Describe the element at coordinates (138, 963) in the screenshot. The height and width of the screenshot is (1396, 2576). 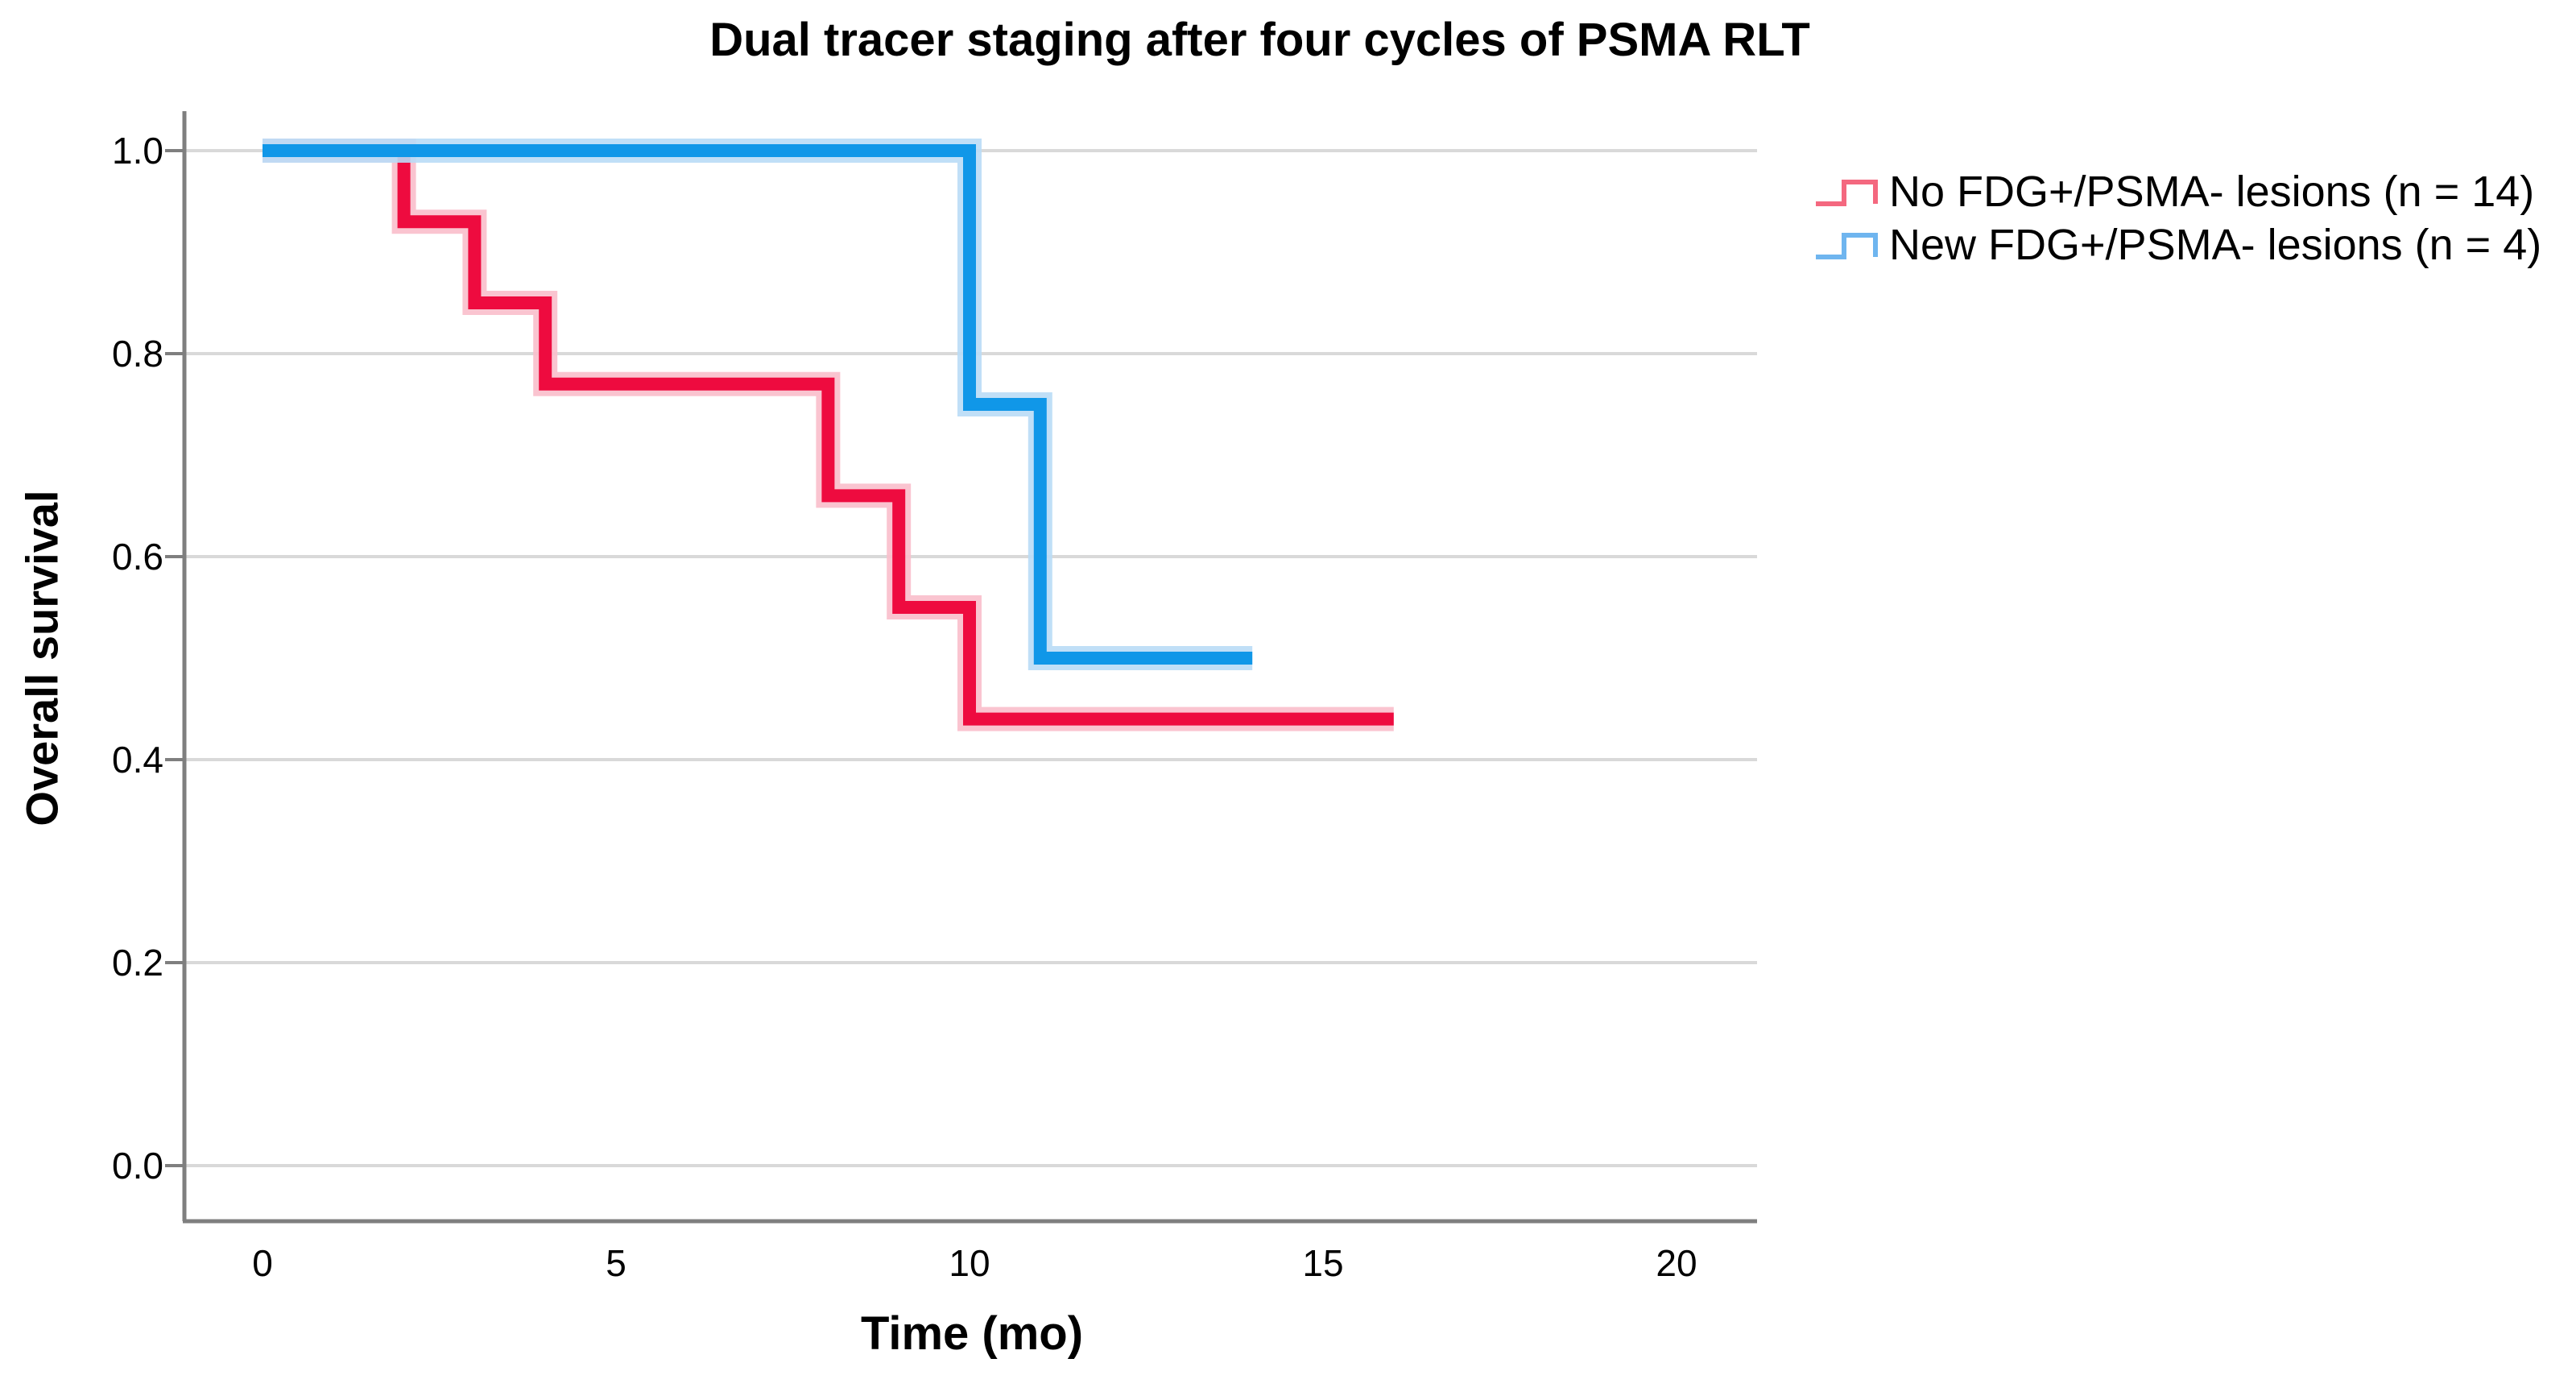
I see `y-tick-label: 0.2` at that location.